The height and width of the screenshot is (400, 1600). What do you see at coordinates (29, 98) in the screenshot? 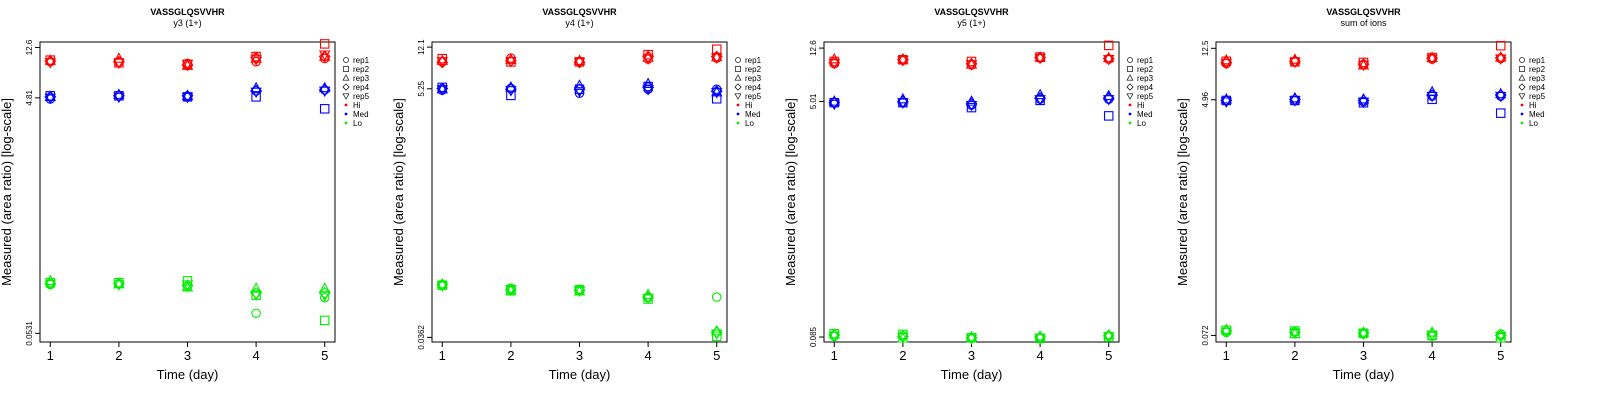
I see `y-tick-label: 4.81` at bounding box center [29, 98].